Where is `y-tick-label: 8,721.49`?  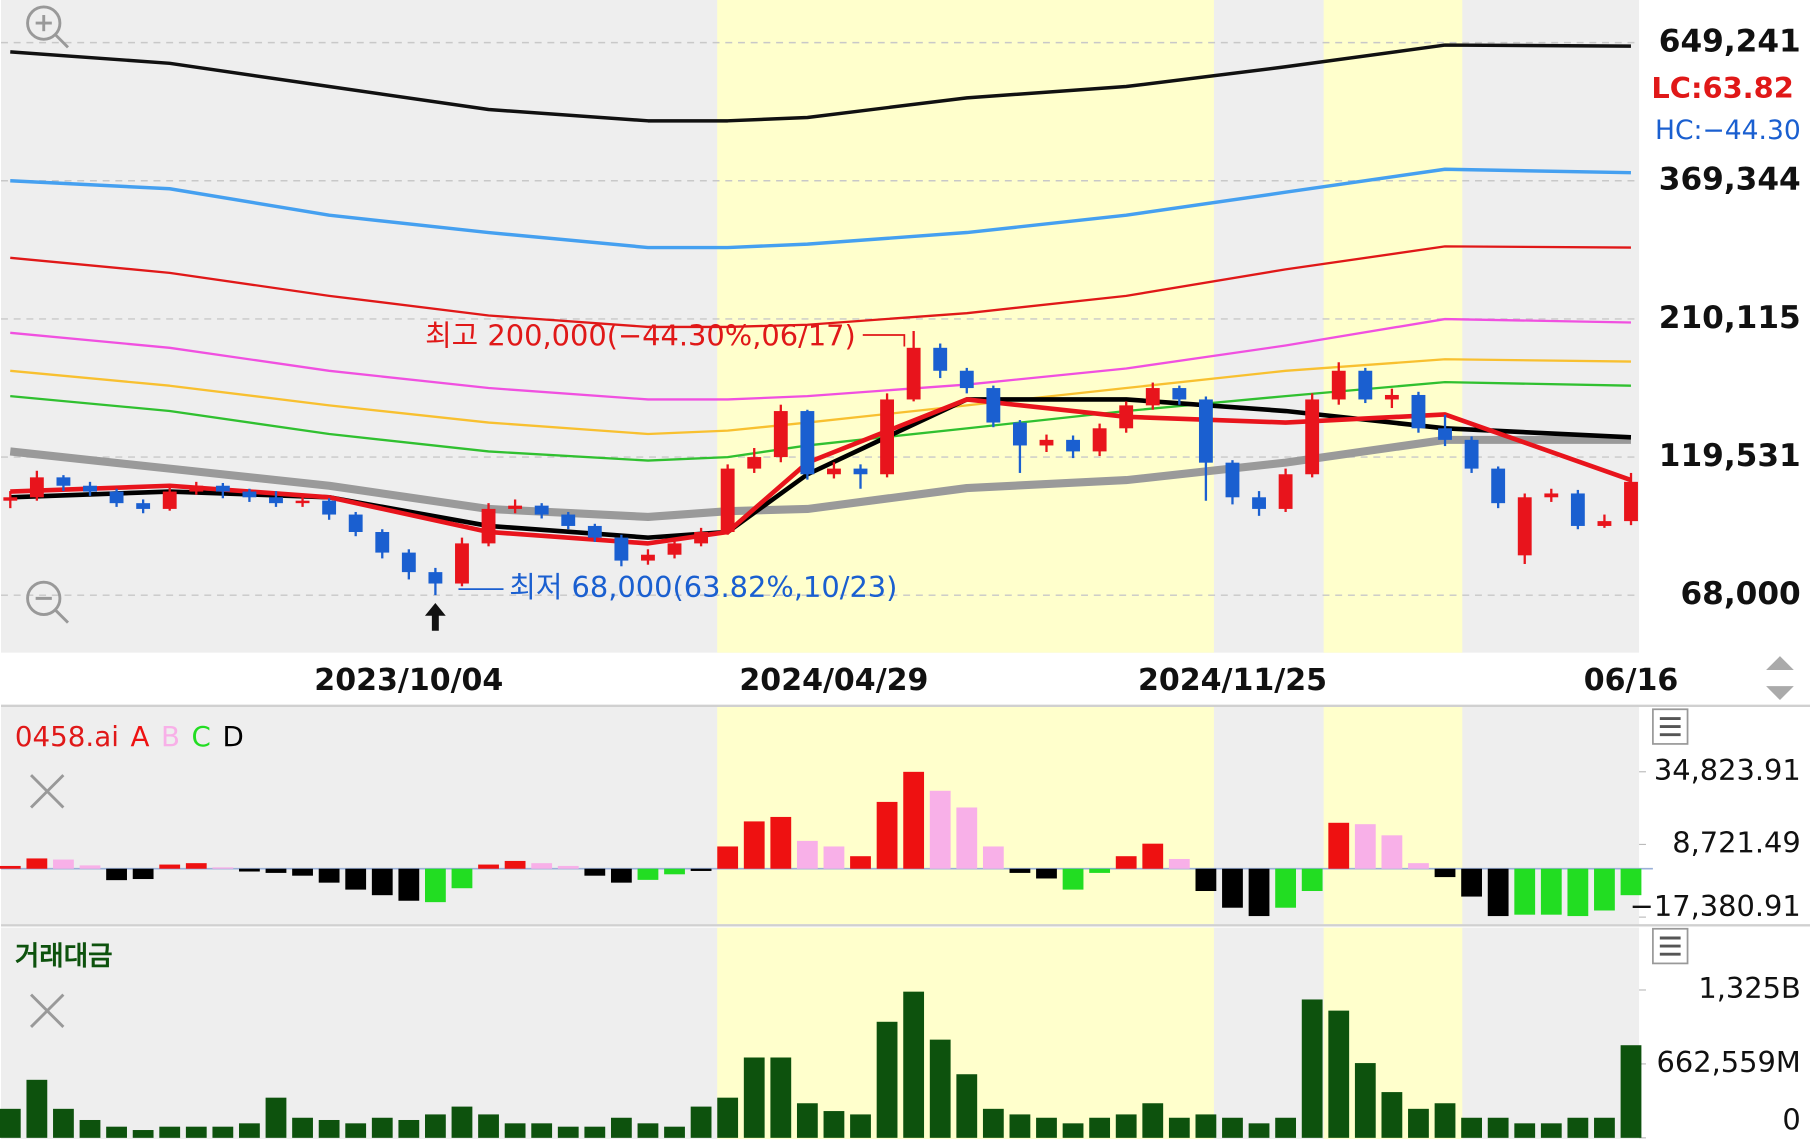 y-tick-label: 8,721.49 is located at coordinates (1736, 842).